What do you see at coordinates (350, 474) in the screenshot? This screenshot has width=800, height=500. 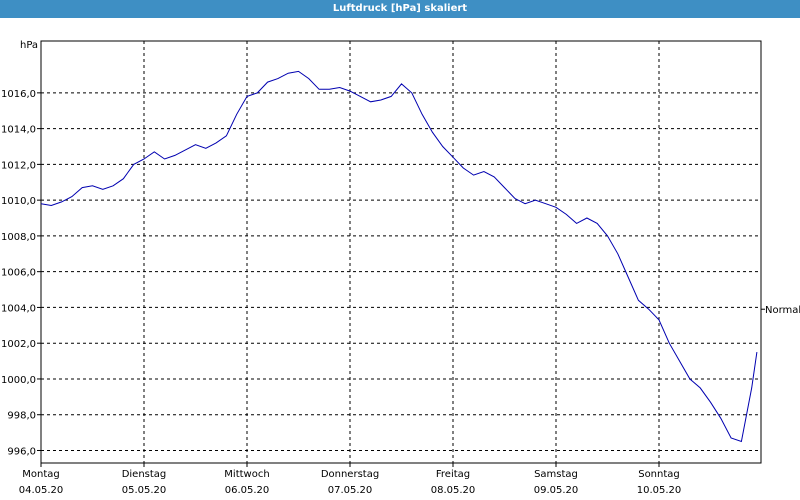 I see `x-tick-day: Donnerstag` at bounding box center [350, 474].